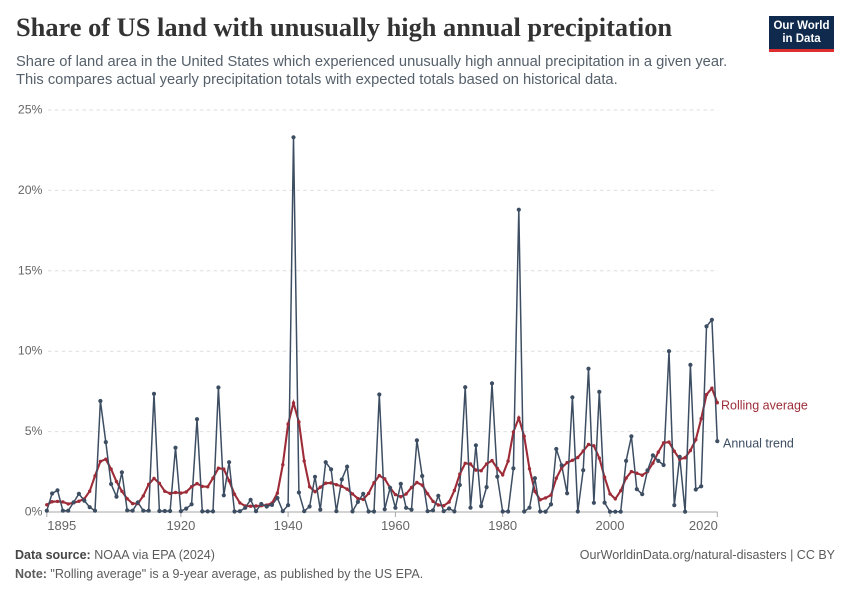 The image size is (850, 600). Describe the element at coordinates (502, 525) in the screenshot. I see `svg-text: 1980` at that location.